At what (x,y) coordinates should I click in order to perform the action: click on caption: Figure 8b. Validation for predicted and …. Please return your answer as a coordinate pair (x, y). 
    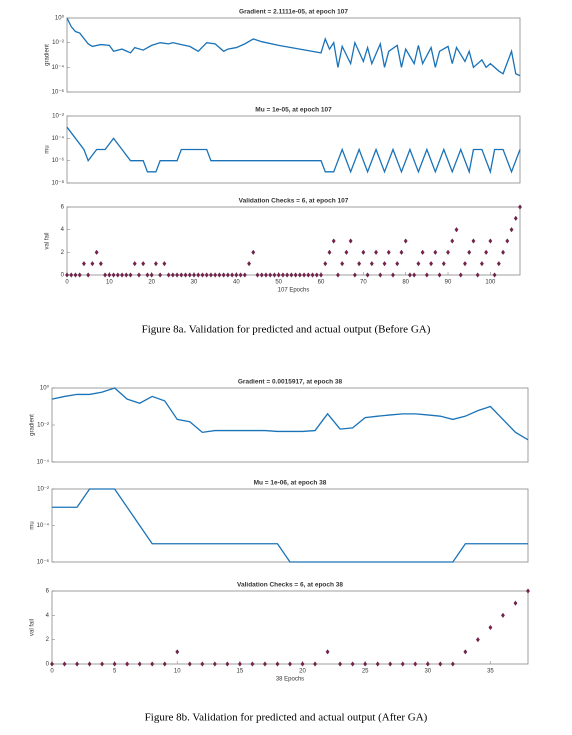
    Looking at the image, I should click on (286, 718).